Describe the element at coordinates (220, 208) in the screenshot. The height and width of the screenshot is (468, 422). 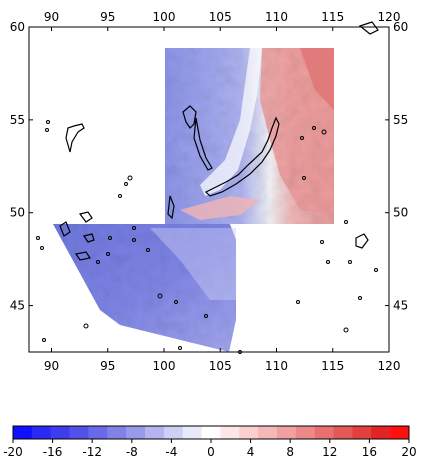
I see `field-lower-positive-streak` at that location.